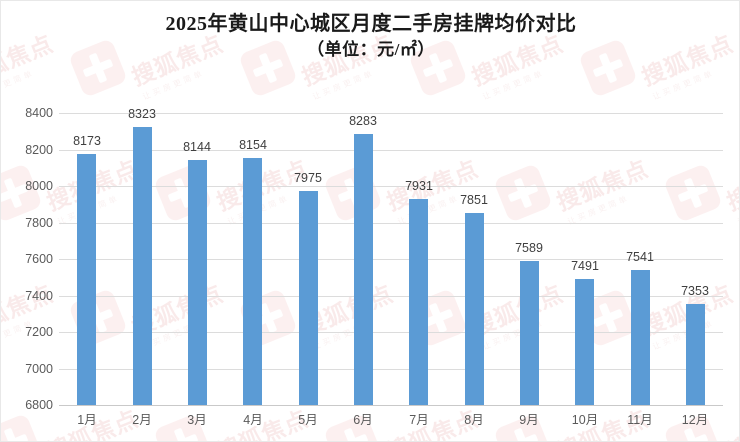 This screenshot has height=442, width=740. Describe the element at coordinates (695, 291) in the screenshot. I see `bar-value-label: 7353` at that location.